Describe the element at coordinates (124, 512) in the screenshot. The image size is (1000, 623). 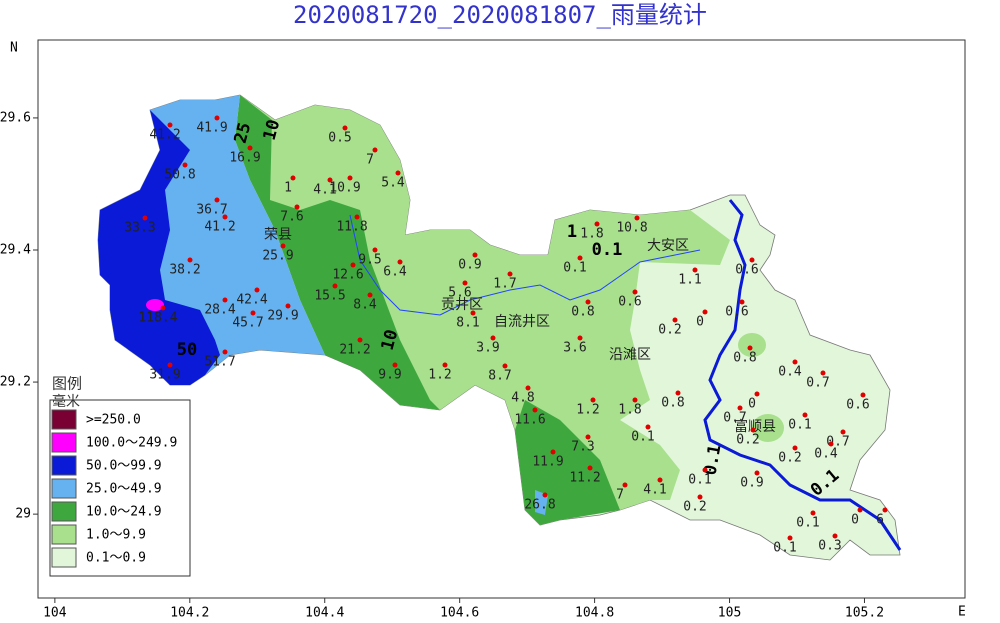
I see `legend-label: 10.0～24.9` at that location.